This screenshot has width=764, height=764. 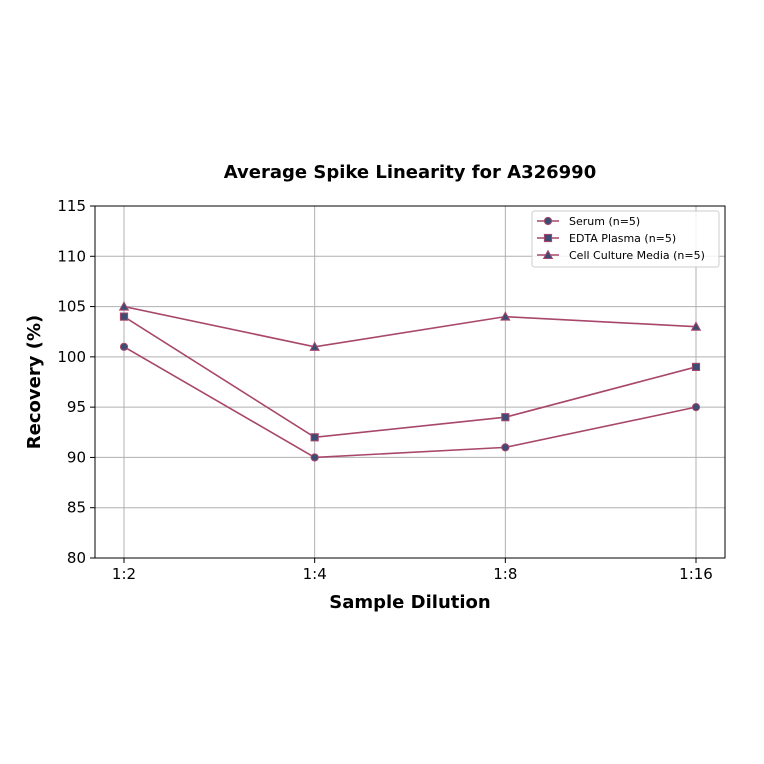 What do you see at coordinates (548, 221) in the screenshot?
I see `legend-marker-circle` at bounding box center [548, 221].